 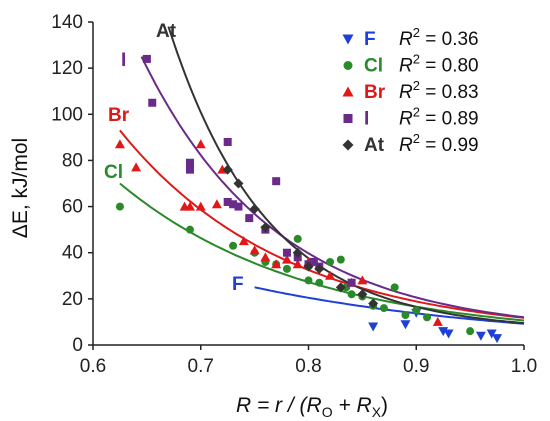 I want to click on legend-r2-value: R2 = 0.80, so click(x=439, y=64).